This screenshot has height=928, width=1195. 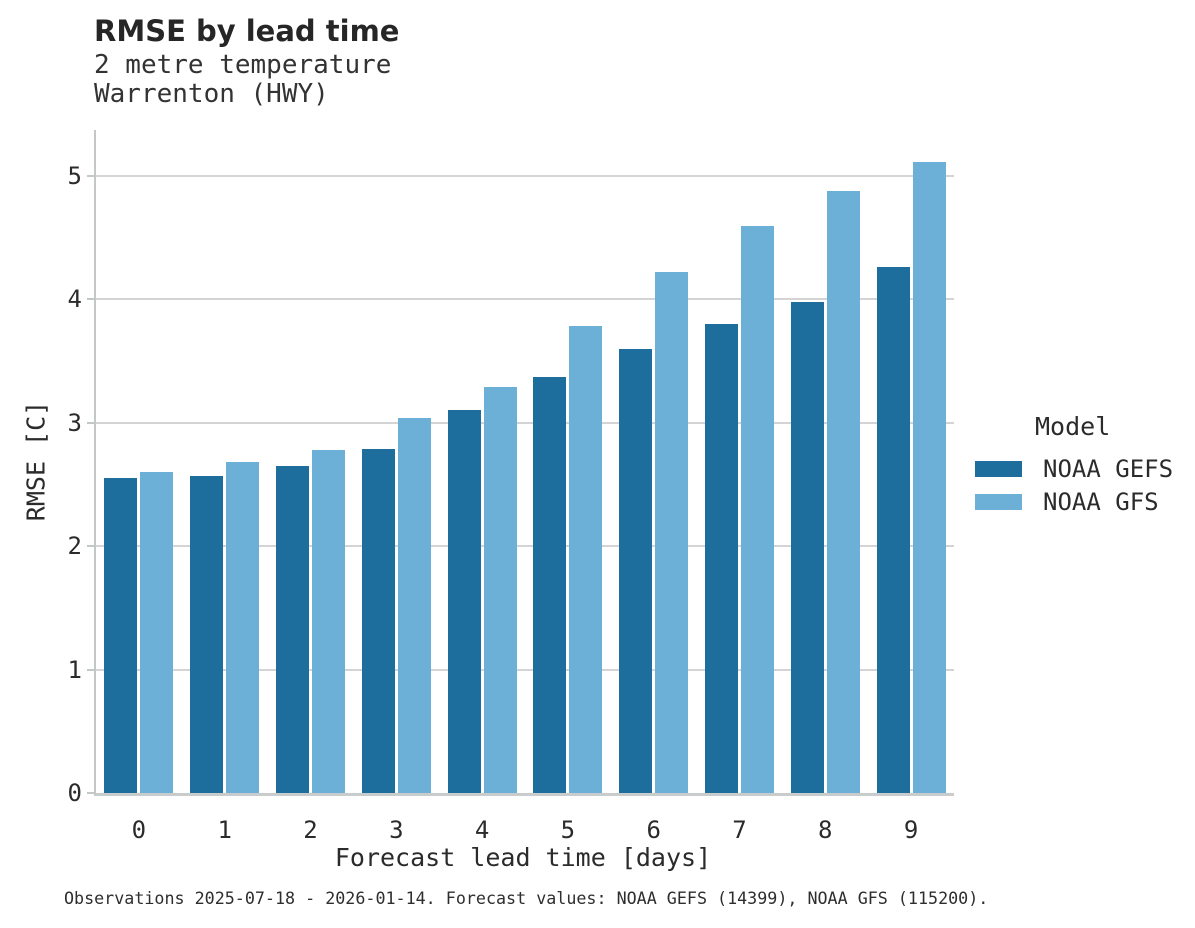 I want to click on legend-title: Model, so click(x=1073, y=426).